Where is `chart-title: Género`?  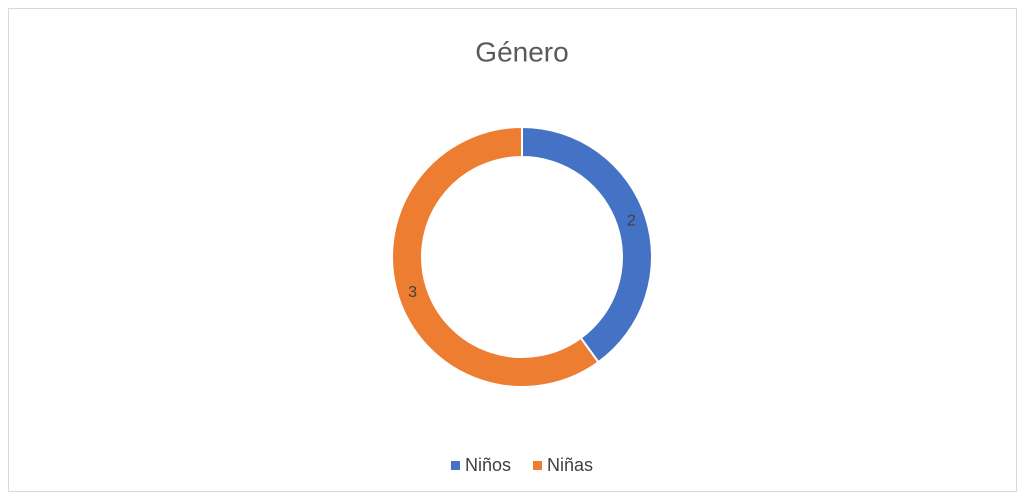
chart-title: Género is located at coordinates (521, 51).